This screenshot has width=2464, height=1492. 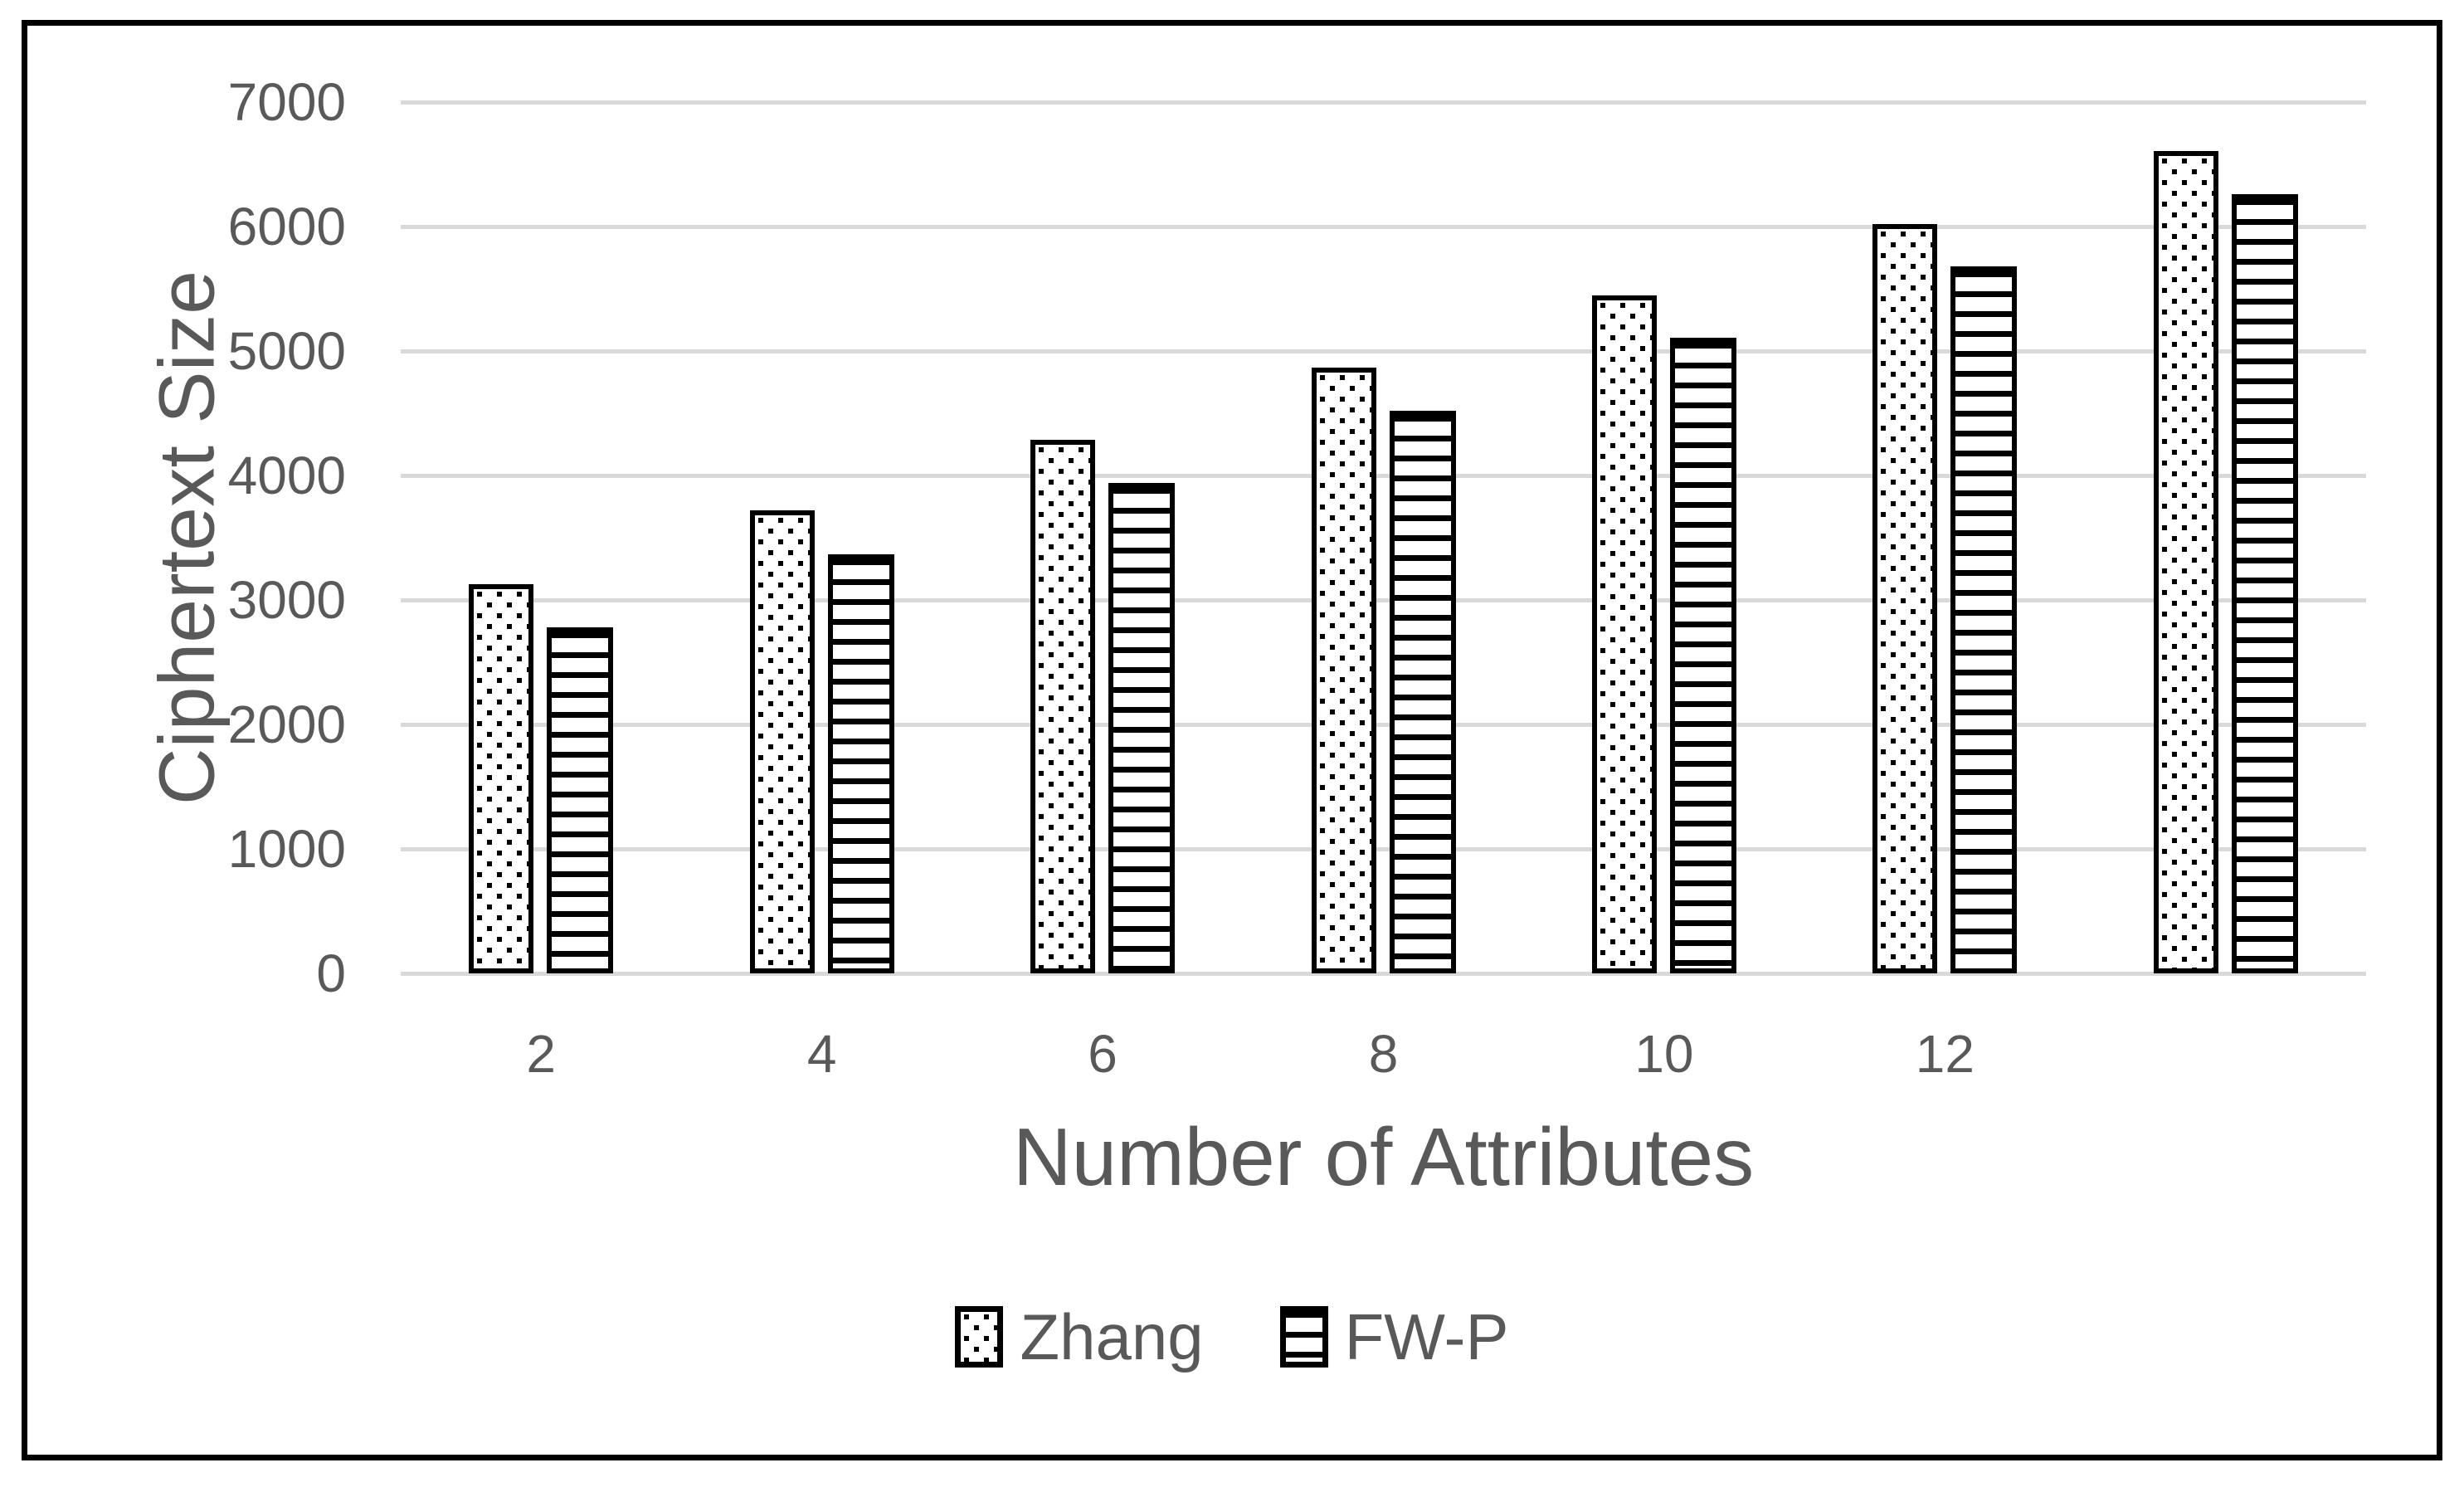 What do you see at coordinates (1303, 1337) in the screenshot?
I see `legend-swatch-horizontal-lines` at bounding box center [1303, 1337].